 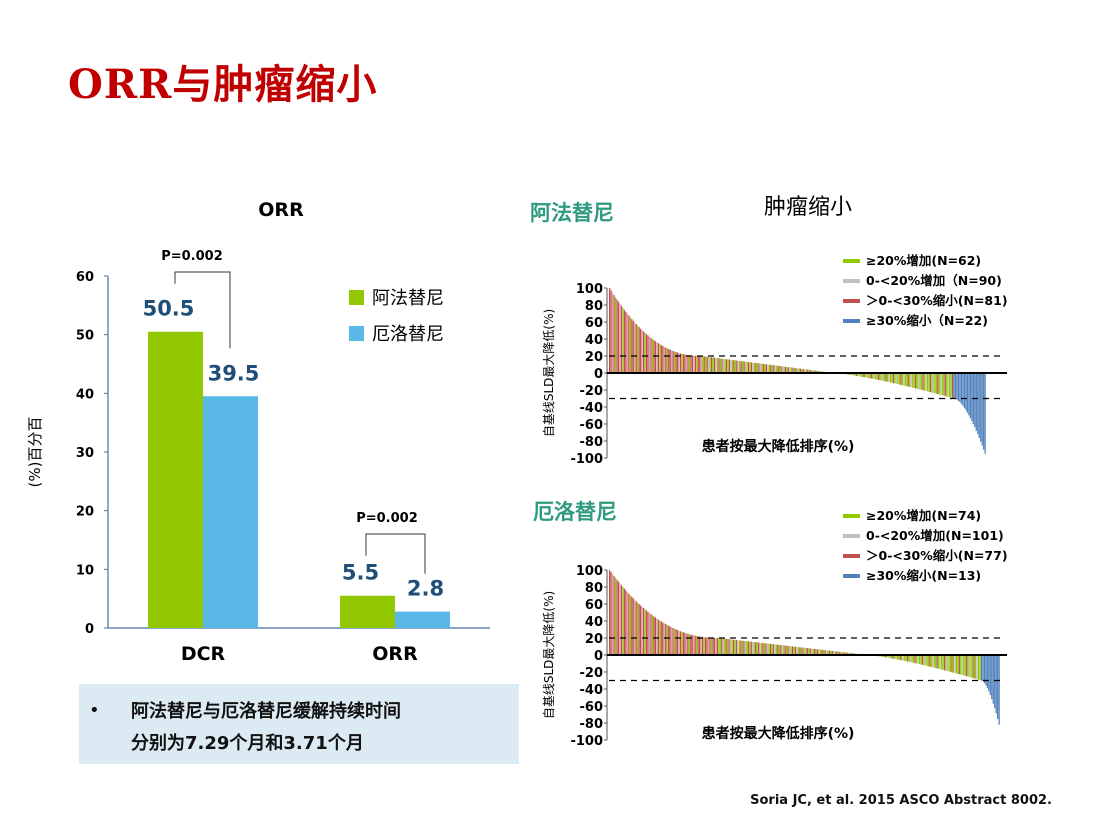 I want to click on x-axis-label: 患者按最大降低排序(%), so click(x=778, y=446).